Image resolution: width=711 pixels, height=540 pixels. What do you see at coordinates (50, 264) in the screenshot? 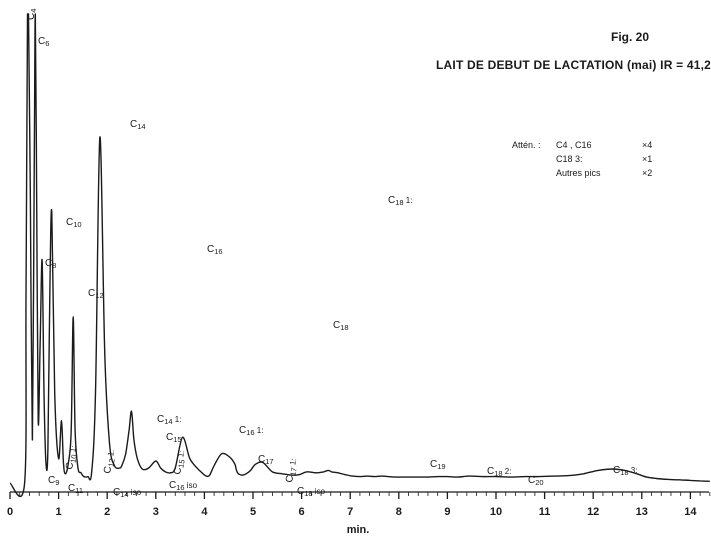
I see `peak-label: C8` at bounding box center [50, 264].